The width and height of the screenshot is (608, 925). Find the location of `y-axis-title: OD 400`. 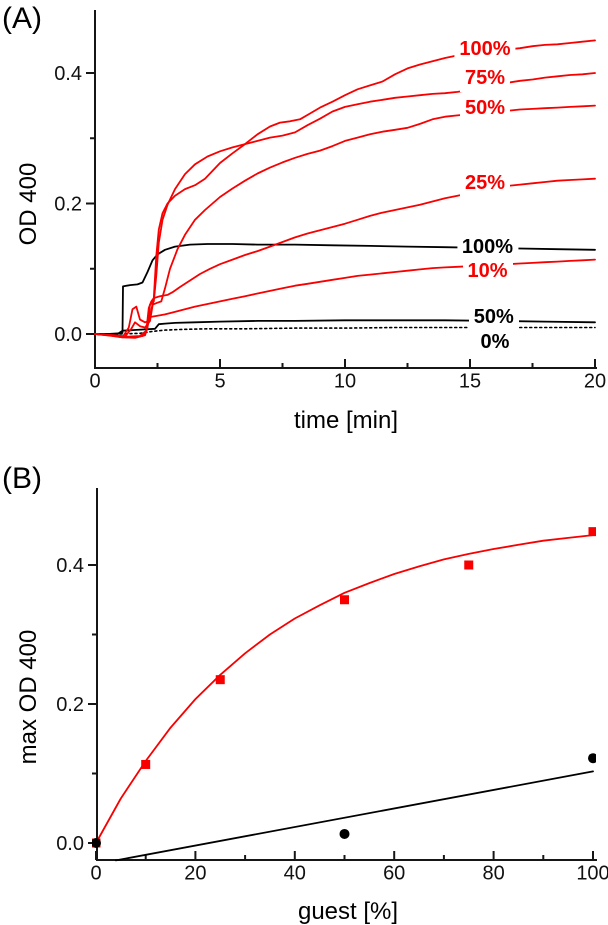

y-axis-title: OD 400 is located at coordinates (28, 204).